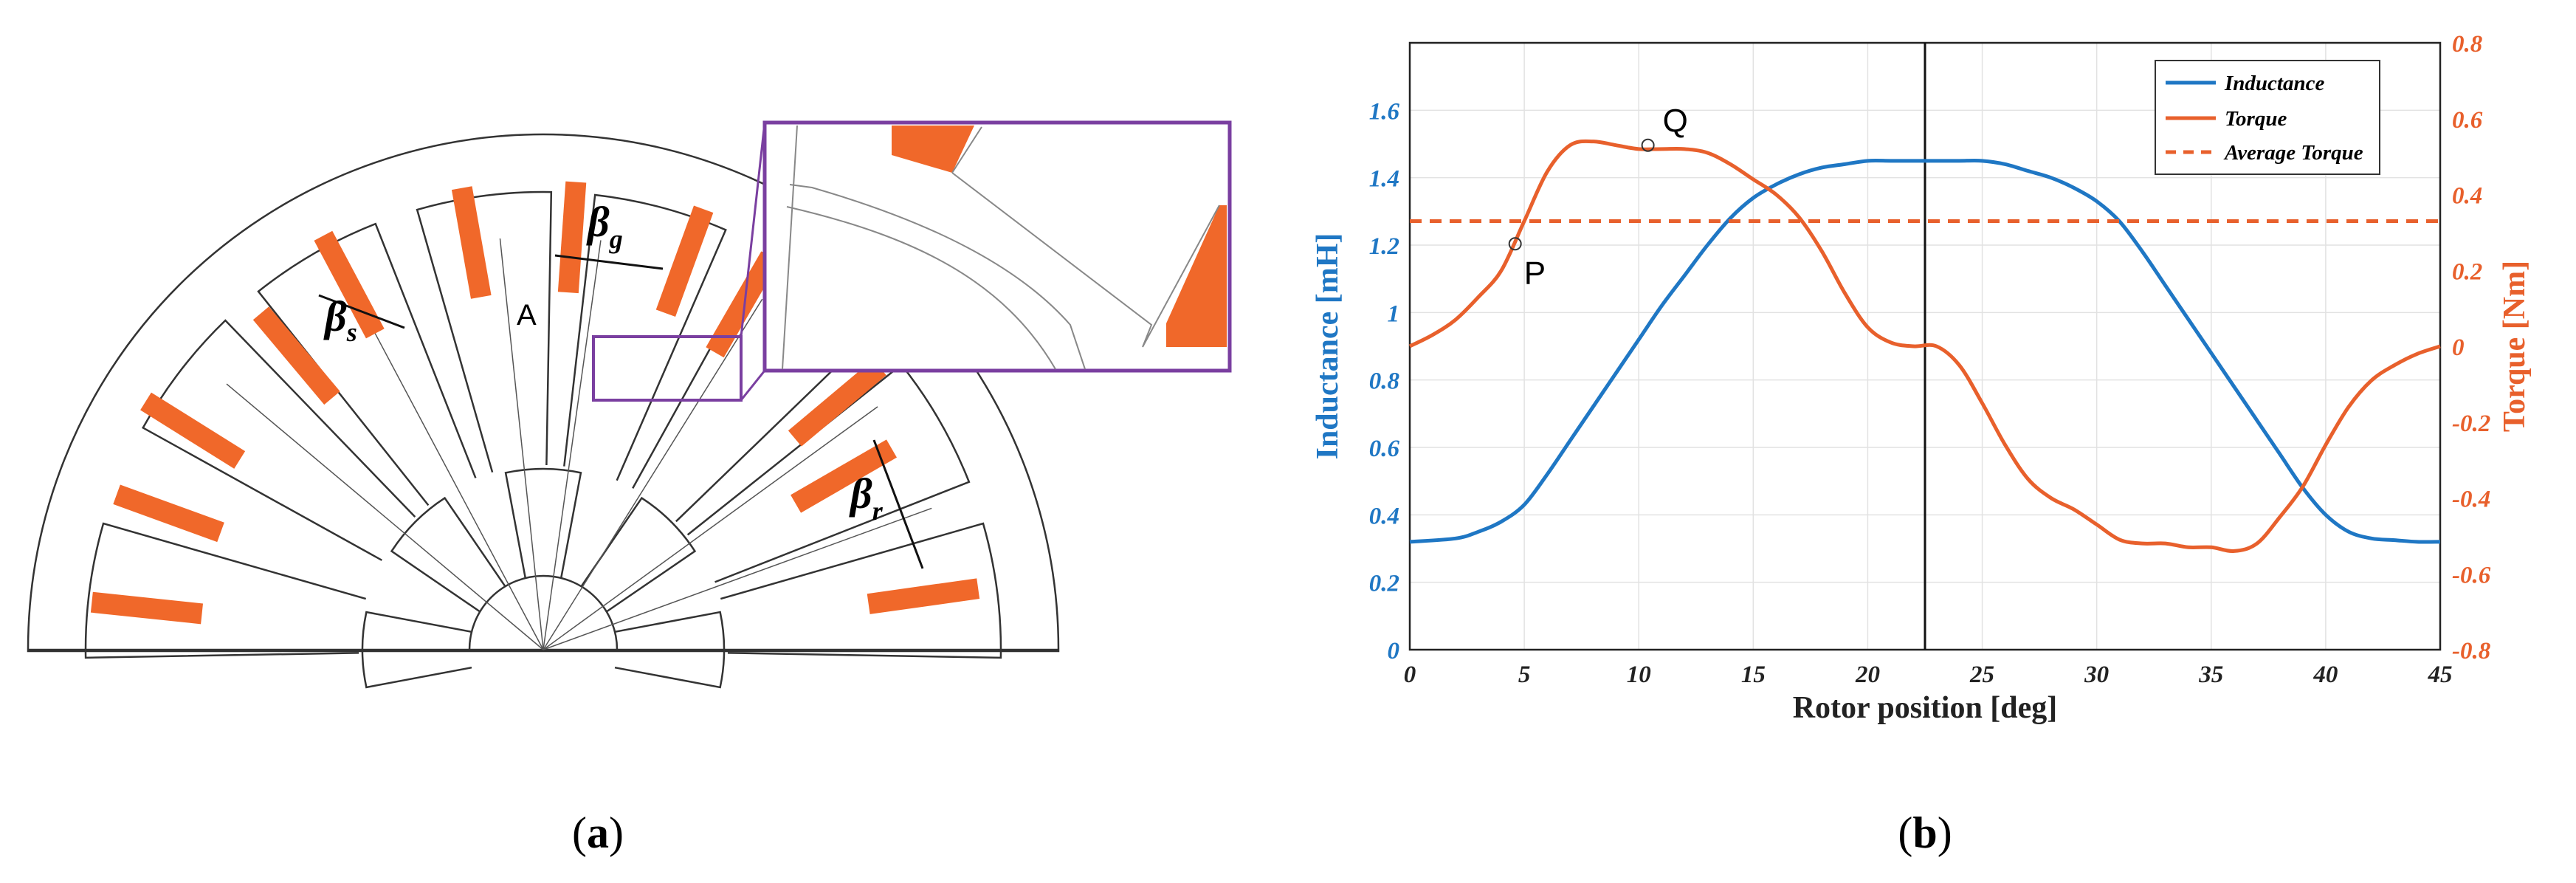  I want to click on y-right-tick-label: 0.6, so click(2467, 120).